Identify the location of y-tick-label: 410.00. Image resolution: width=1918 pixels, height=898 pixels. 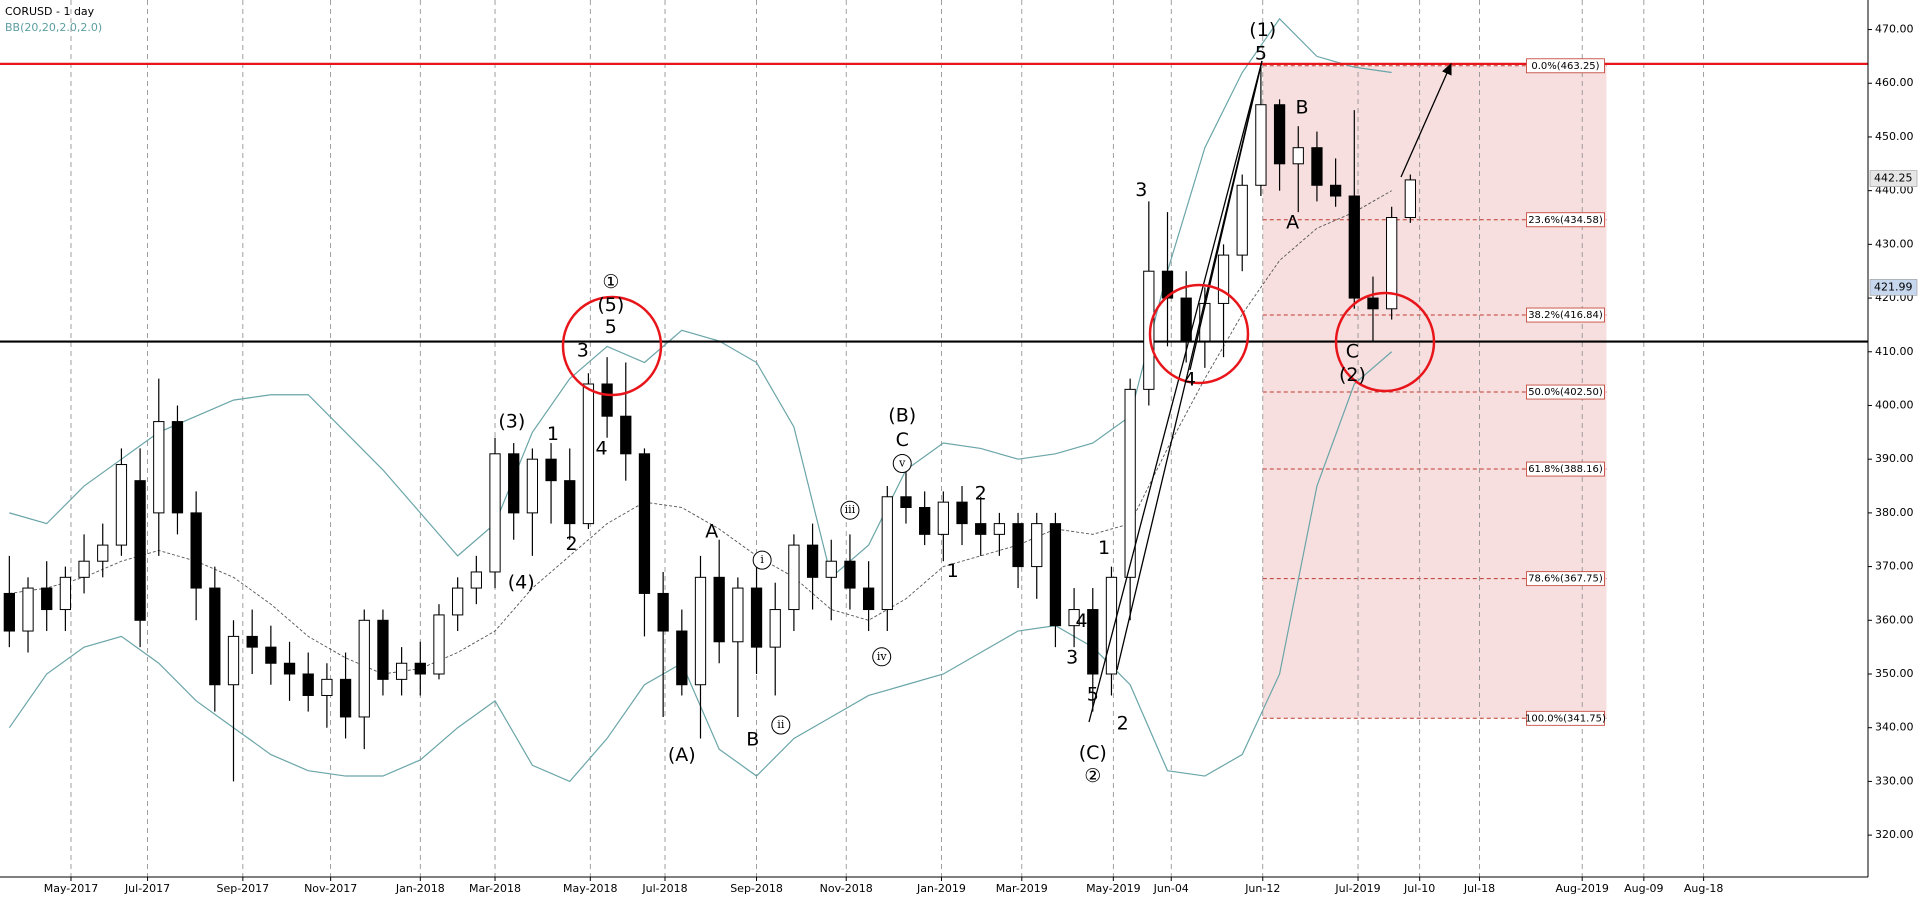
(1894, 351).